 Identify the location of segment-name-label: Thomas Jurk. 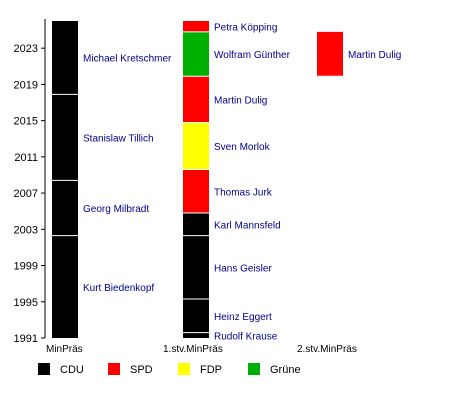
(243, 192).